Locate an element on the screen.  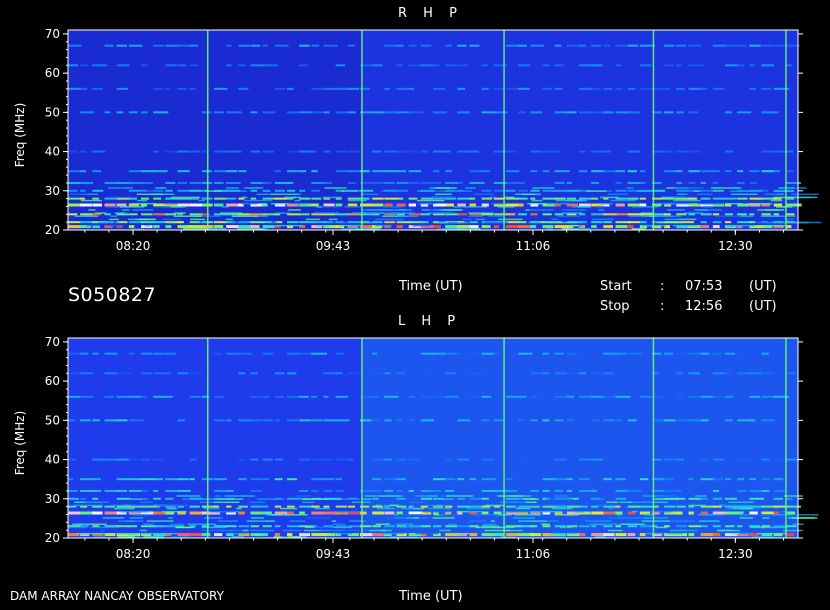
observatory-label: DAM ARRAY NANCAY OBSERVATORY is located at coordinates (117, 596).